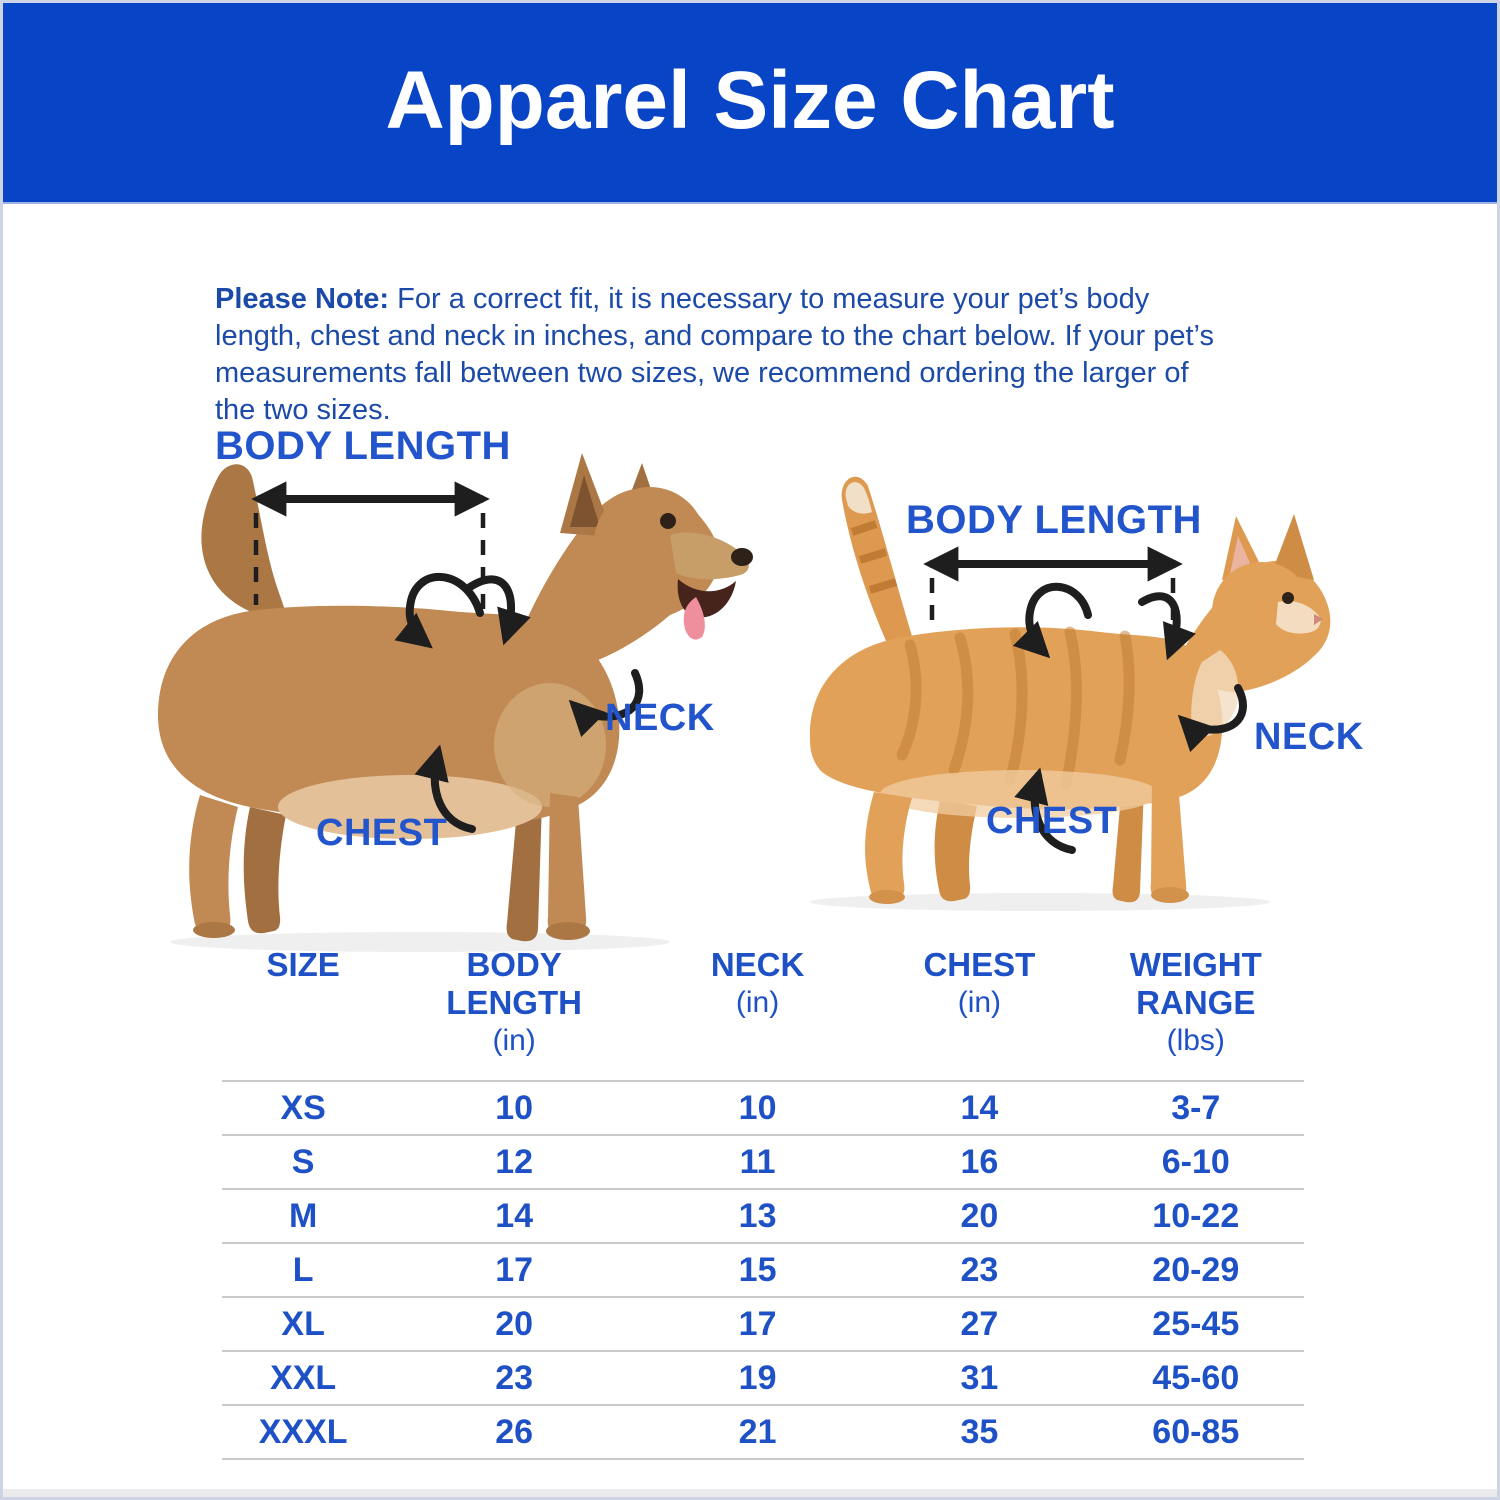 This screenshot has width=1500, height=1500. Describe the element at coordinates (1196, 1431) in the screenshot. I see `table-cell-weight: 60-85` at that location.